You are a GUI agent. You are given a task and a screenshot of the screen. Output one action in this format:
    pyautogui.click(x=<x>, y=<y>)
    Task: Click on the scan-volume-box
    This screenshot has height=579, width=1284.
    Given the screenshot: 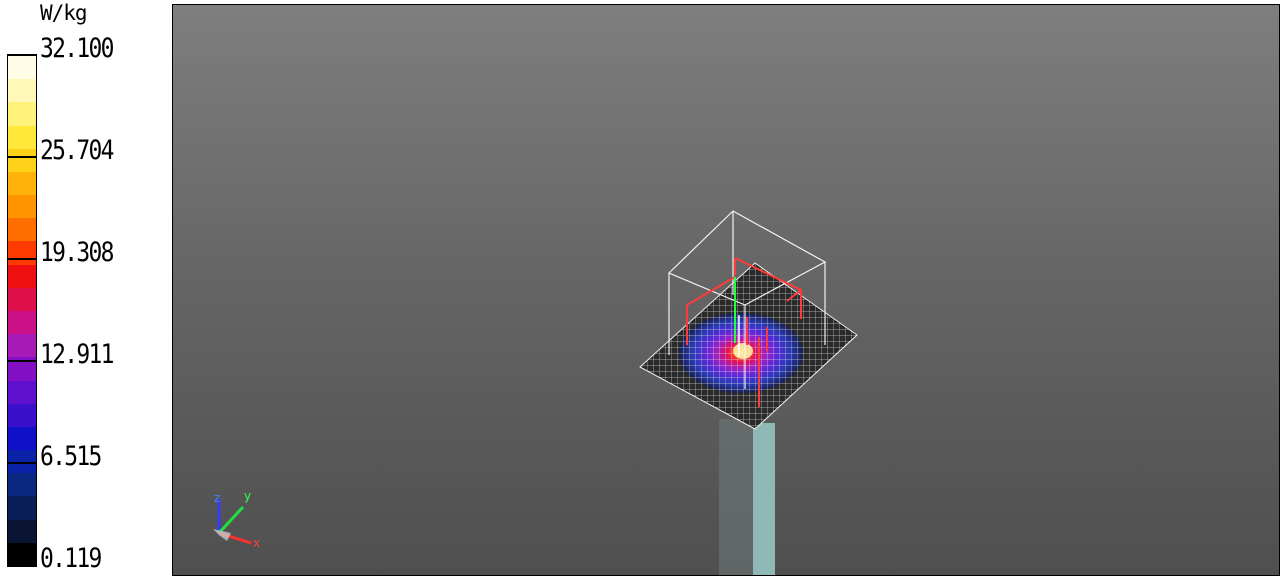 What is the action you would take?
    pyautogui.click(x=747, y=299)
    